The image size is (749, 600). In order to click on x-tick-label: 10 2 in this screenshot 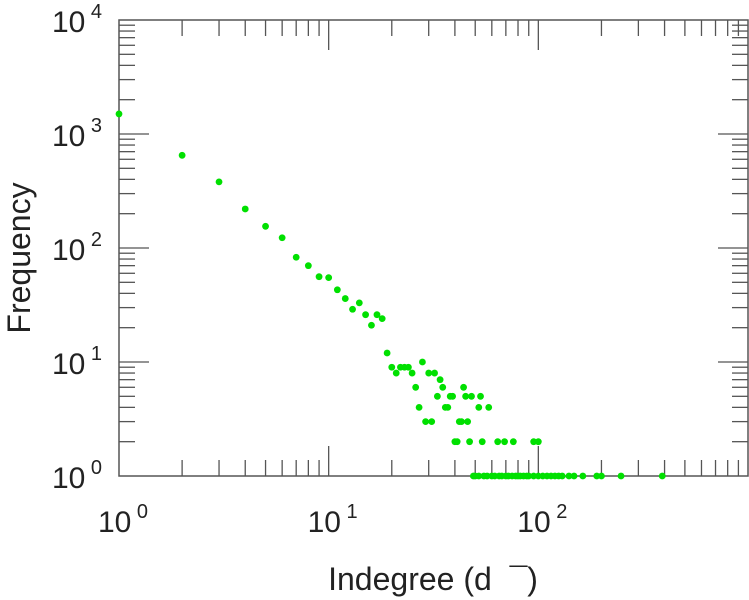, I will do `click(542, 520)`.